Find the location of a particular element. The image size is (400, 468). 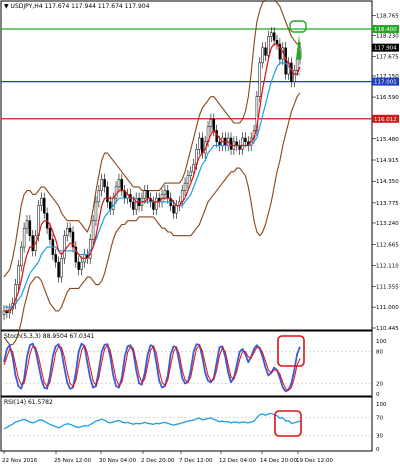

price-tick-label: 111.000 is located at coordinates (387, 308).